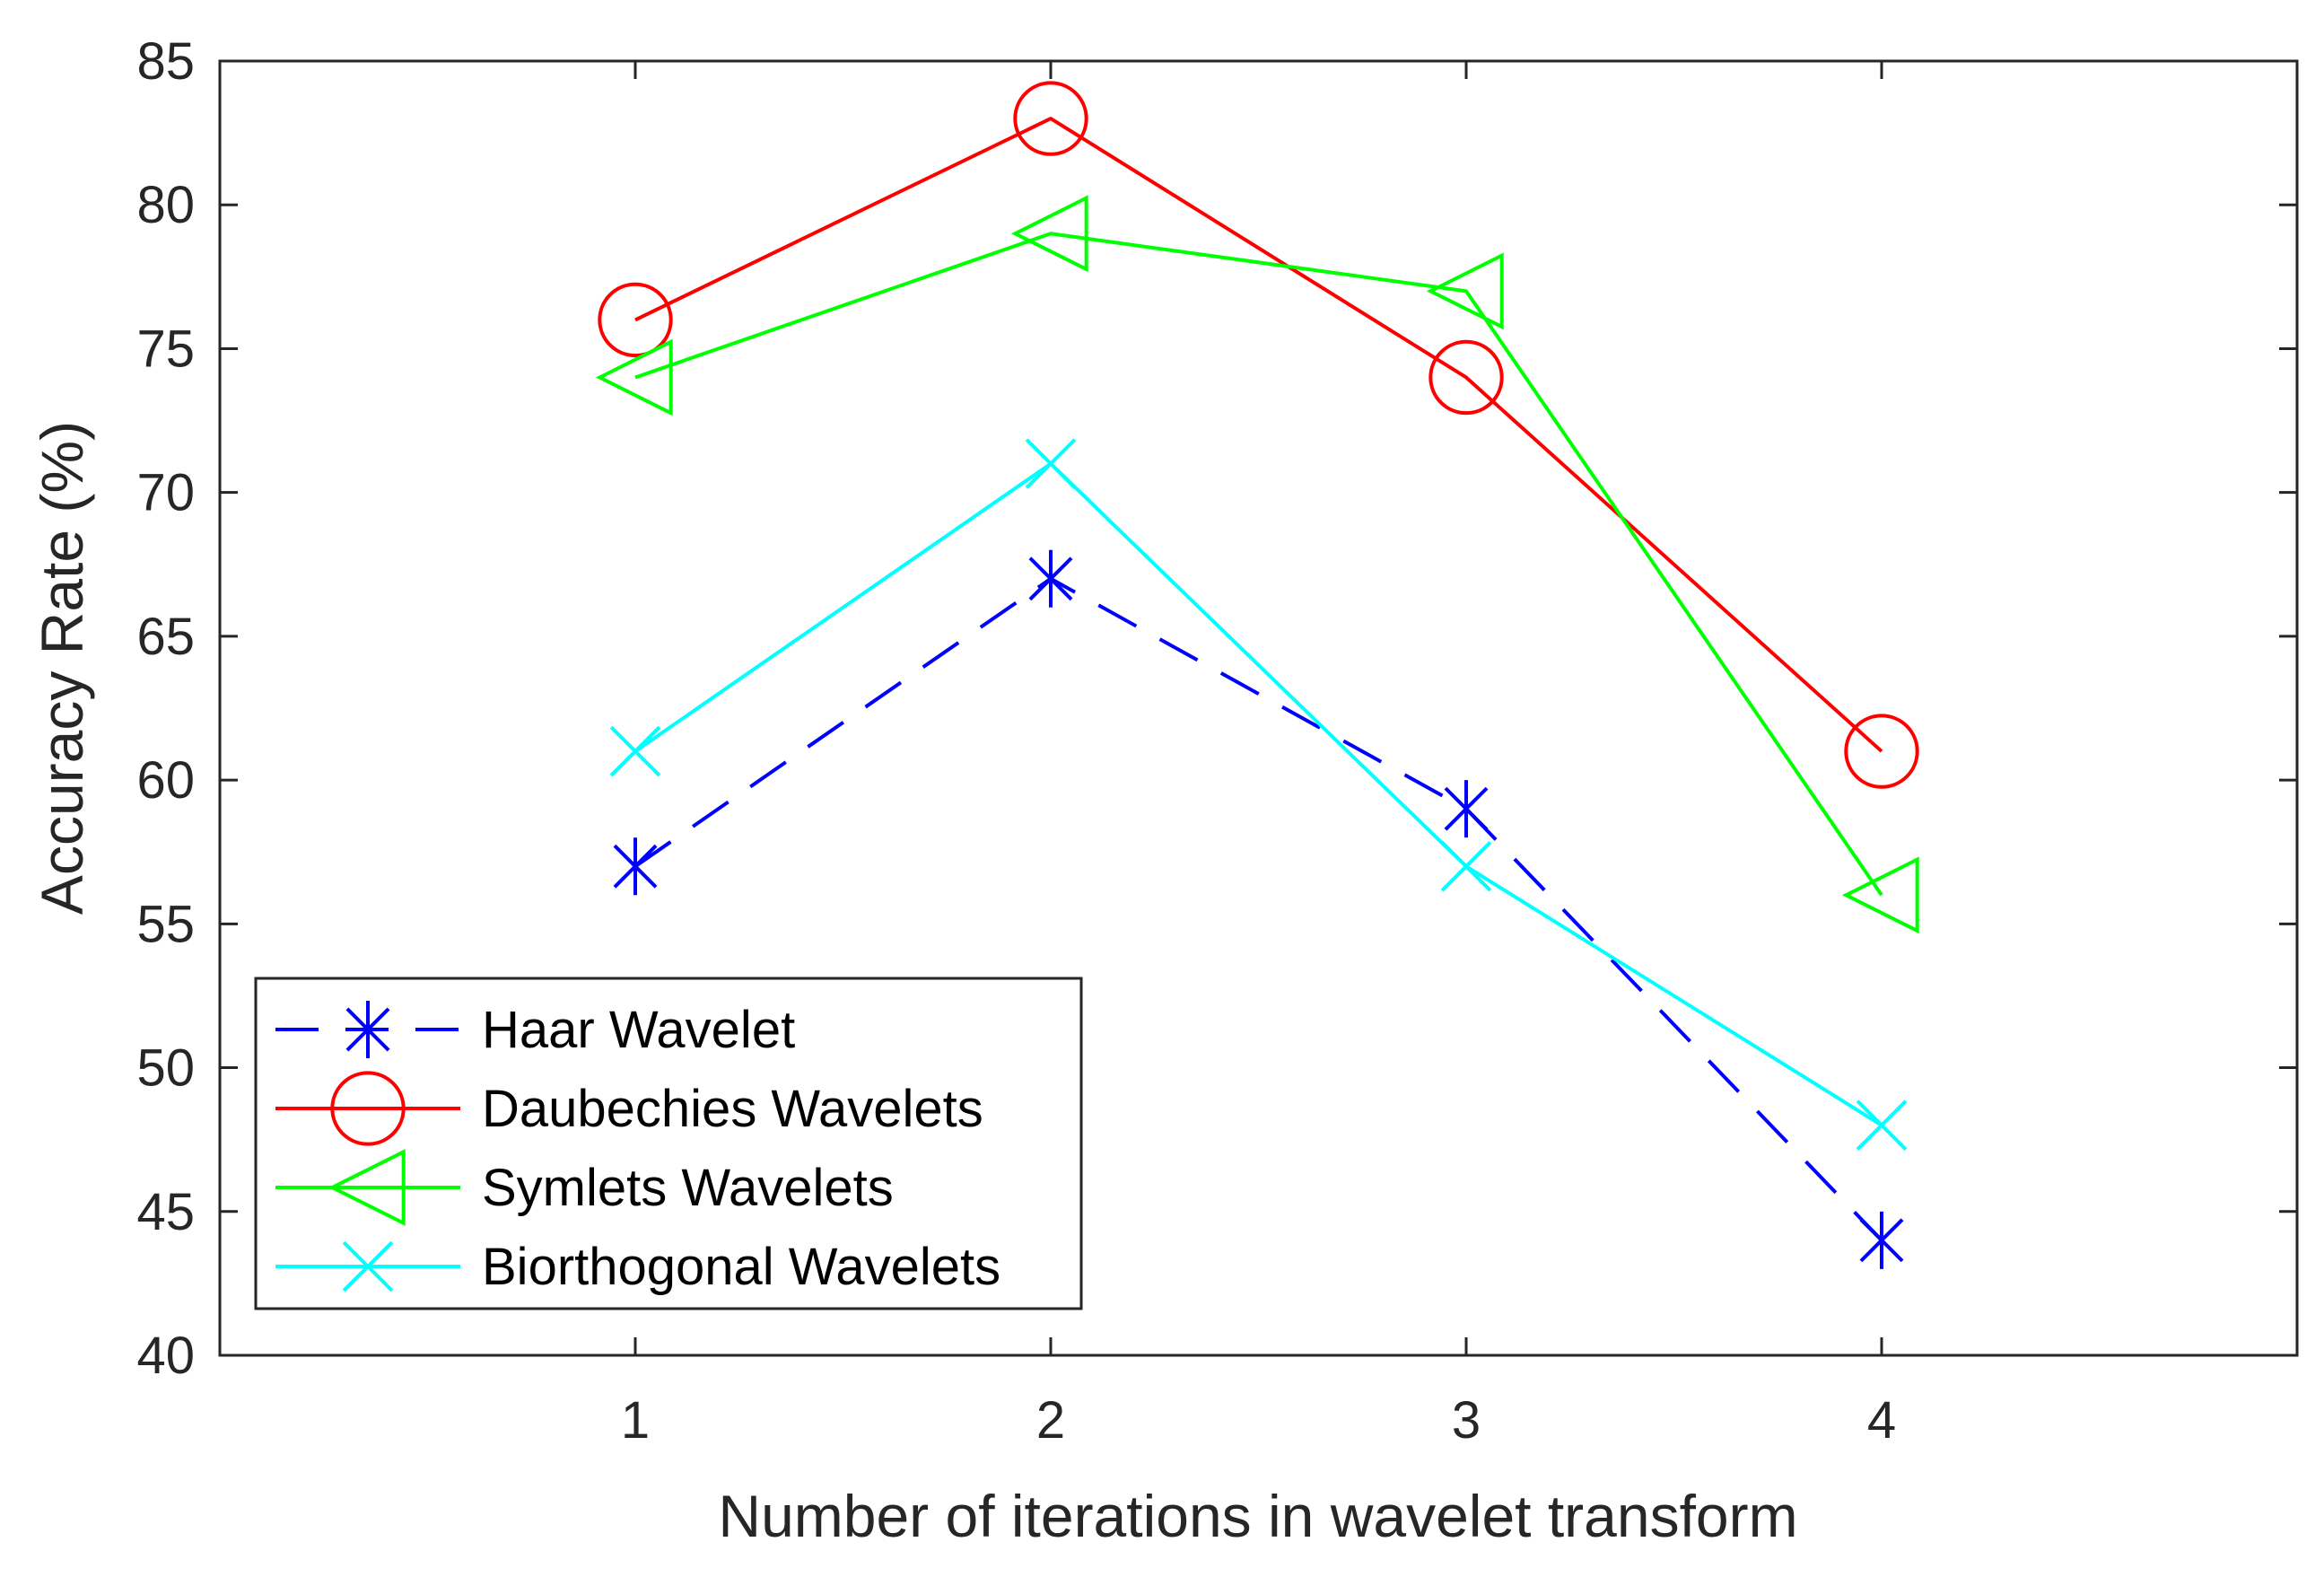 This screenshot has width=2324, height=1577. I want to click on y-tick-label: 45, so click(165, 1212).